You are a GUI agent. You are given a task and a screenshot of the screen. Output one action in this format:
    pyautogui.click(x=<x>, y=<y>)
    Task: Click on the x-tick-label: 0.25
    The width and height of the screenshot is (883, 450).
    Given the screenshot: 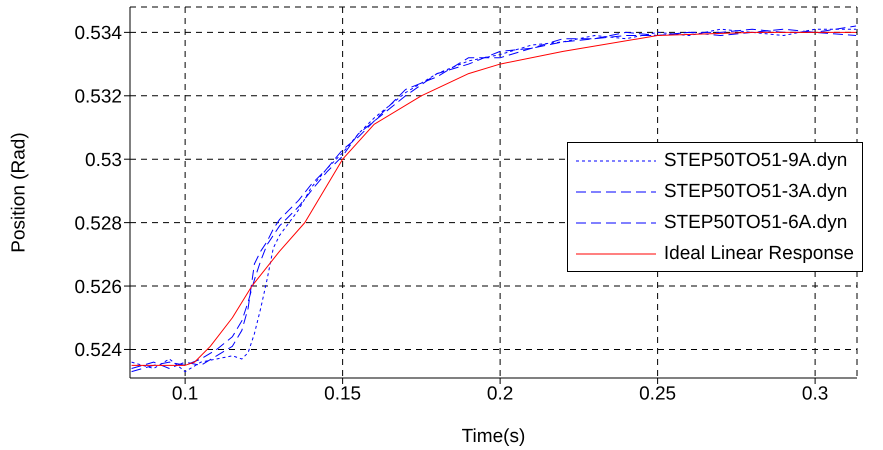 What is the action you would take?
    pyautogui.click(x=657, y=393)
    